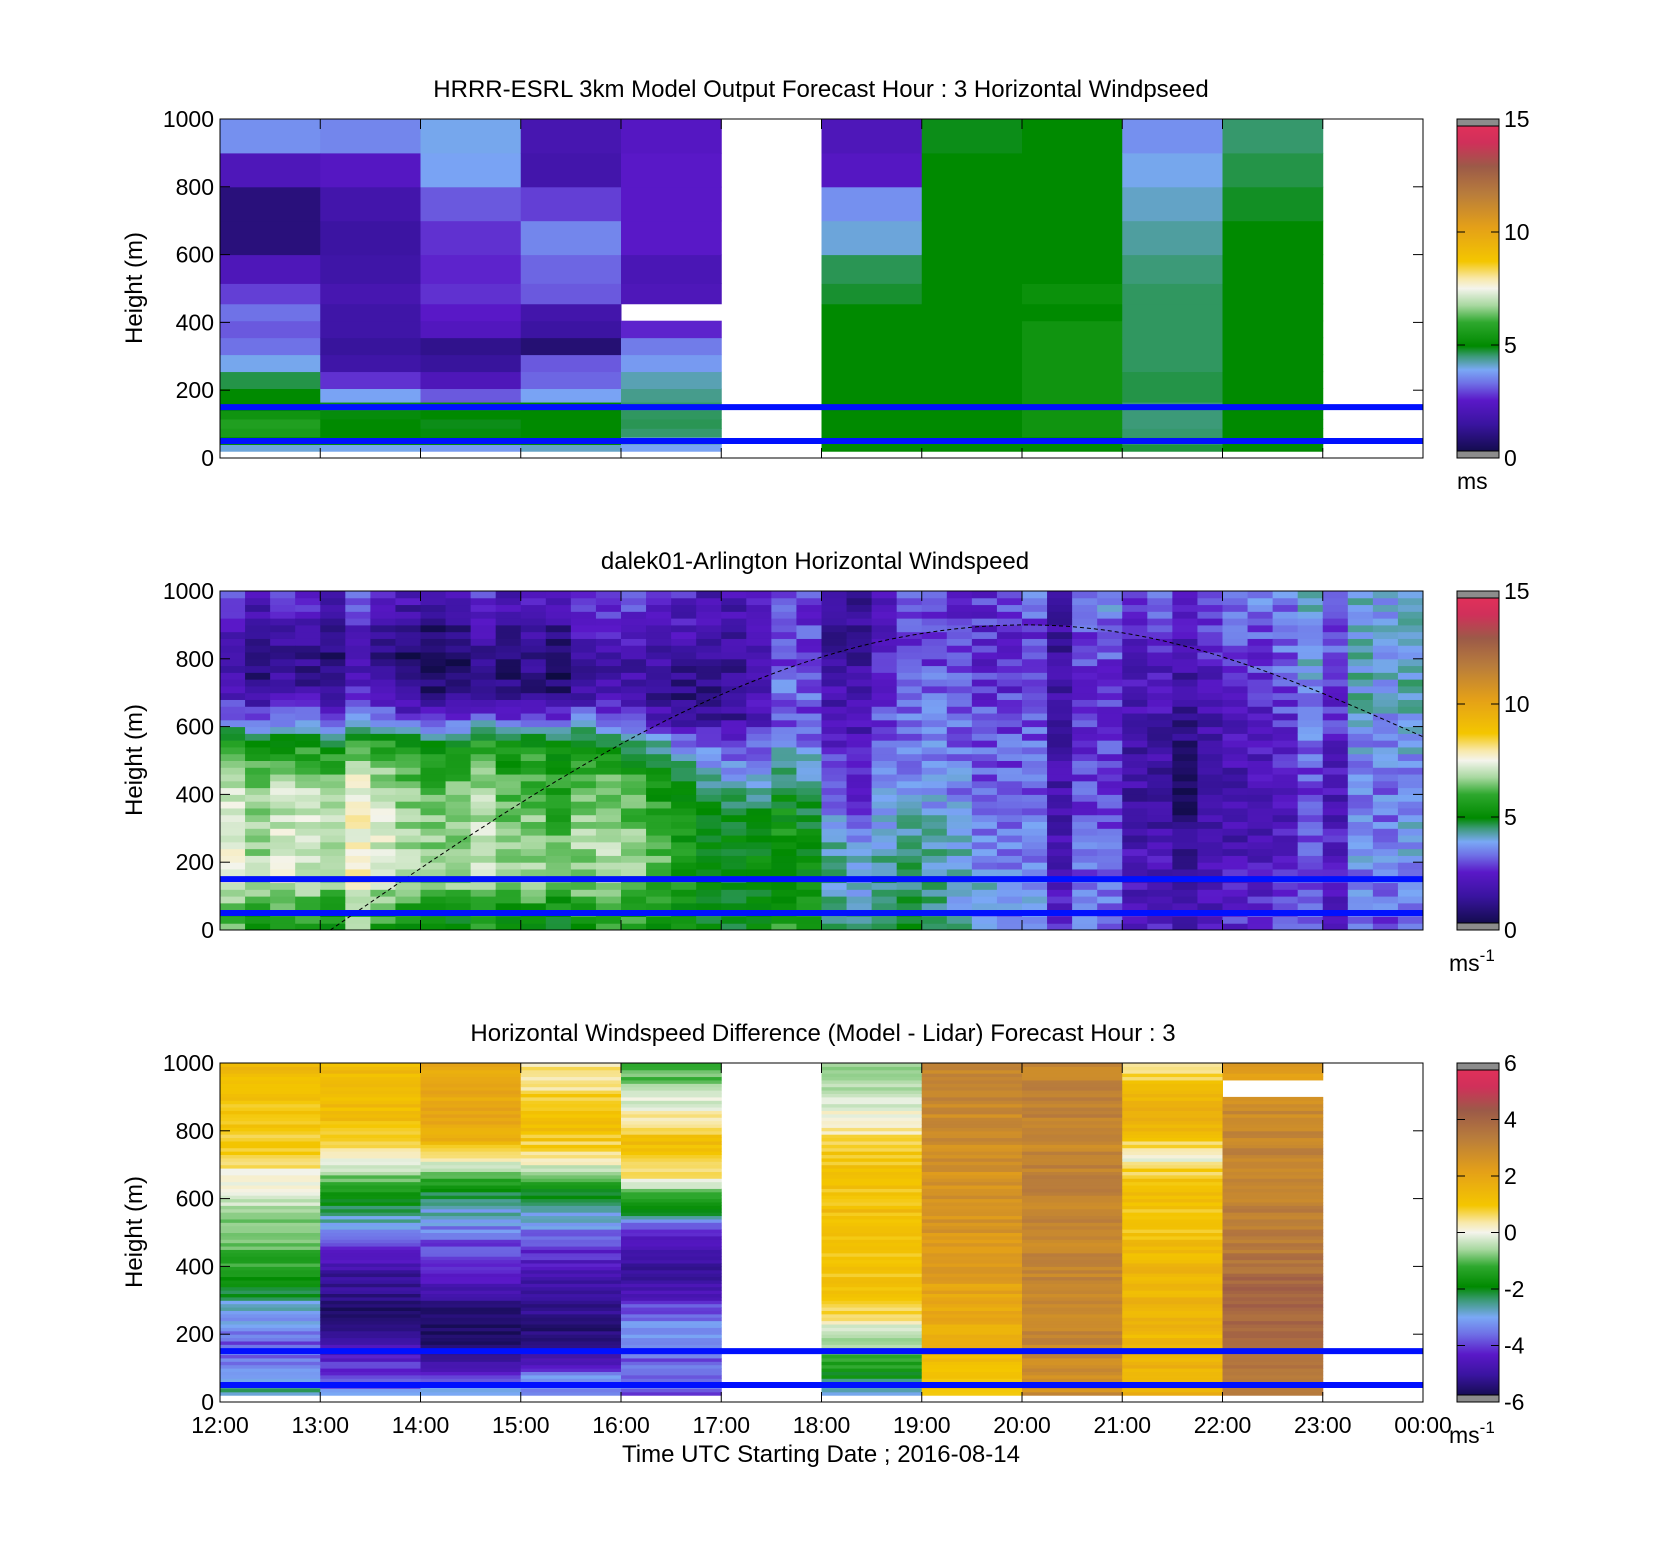 This screenshot has height=1561, width=1680. What do you see at coordinates (1478, 1066) in the screenshot?
I see `colorbar-over-cap` at bounding box center [1478, 1066].